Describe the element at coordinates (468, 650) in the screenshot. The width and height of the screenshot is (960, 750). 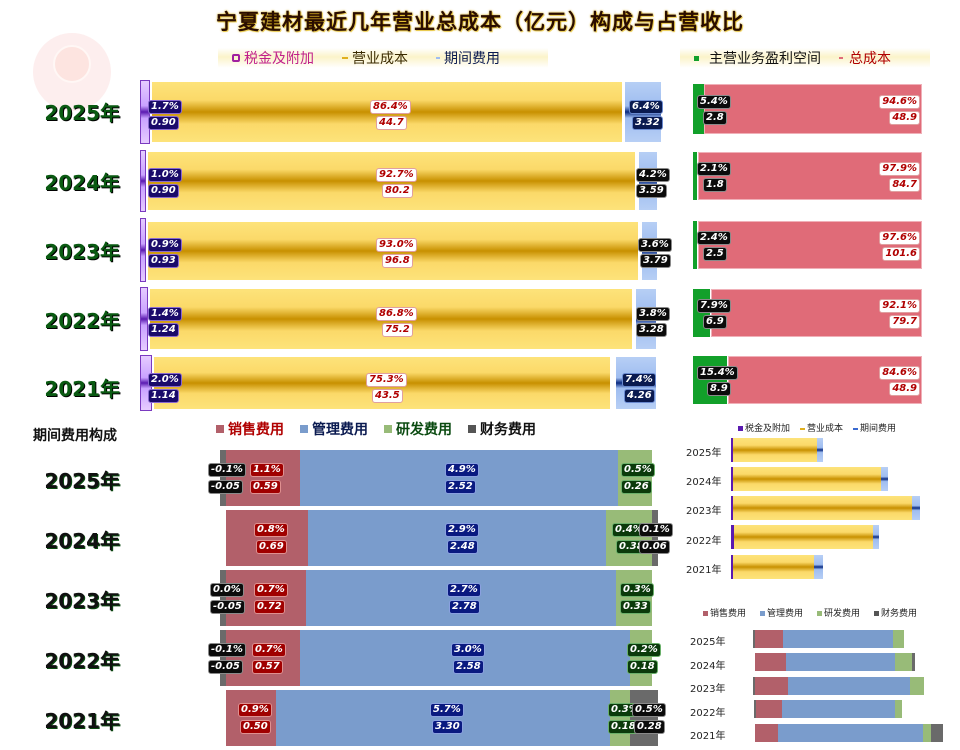
I see `mgmt-pct-label: 3.0%` at that location.